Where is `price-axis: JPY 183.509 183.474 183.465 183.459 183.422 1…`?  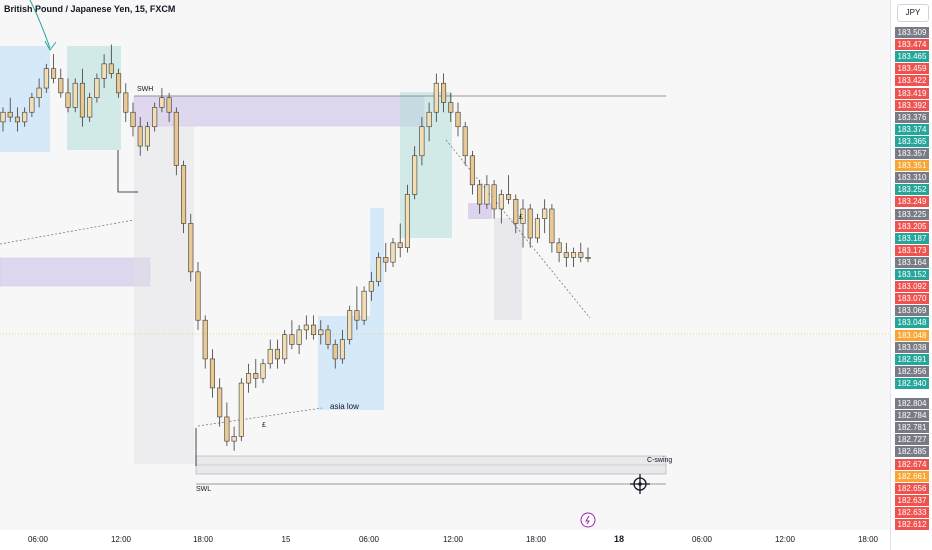 price-axis: JPY 183.509 183.474 183.465 183.459 183.422 1… is located at coordinates (911, 275).